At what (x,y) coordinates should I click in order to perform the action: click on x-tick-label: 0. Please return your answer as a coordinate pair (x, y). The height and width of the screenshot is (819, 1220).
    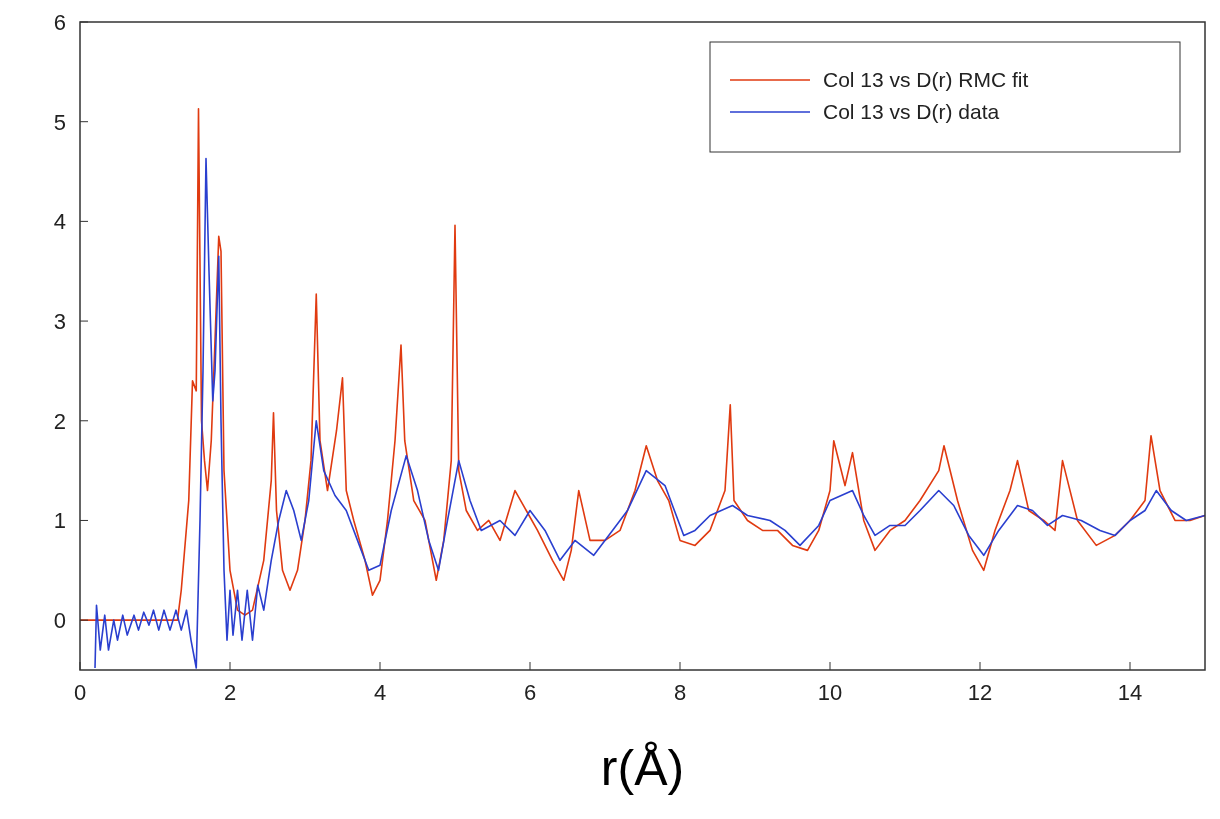
    Looking at the image, I should click on (80, 692).